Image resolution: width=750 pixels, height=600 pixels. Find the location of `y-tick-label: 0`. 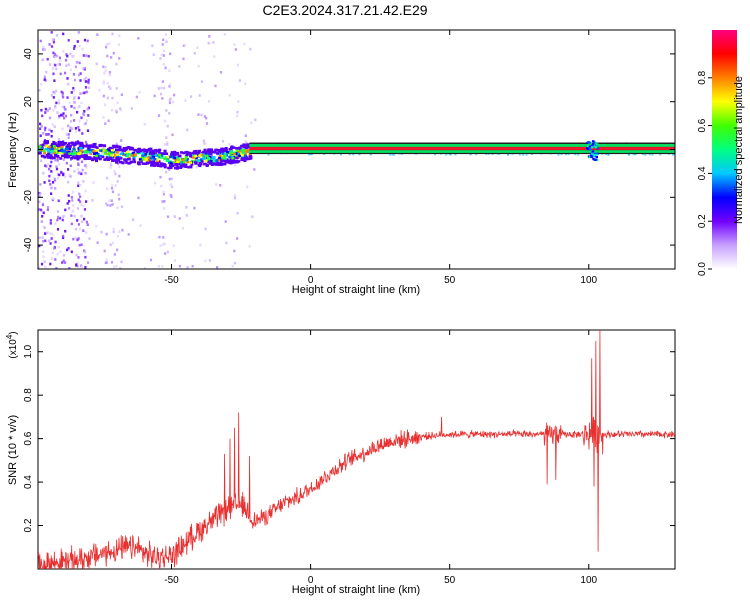

y-tick-label: 0 is located at coordinates (28, 149).